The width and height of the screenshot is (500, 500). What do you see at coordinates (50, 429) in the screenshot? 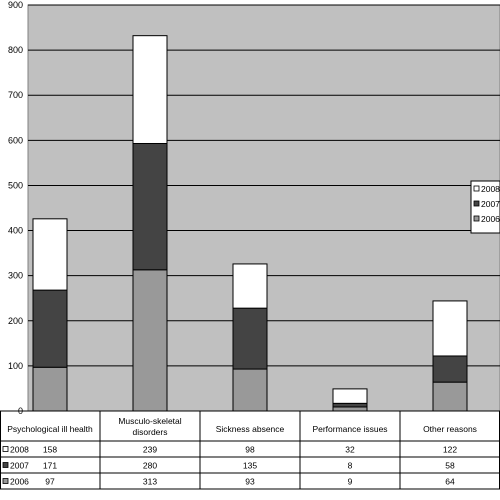
I see `category-label: Psychological ill health` at bounding box center [50, 429].